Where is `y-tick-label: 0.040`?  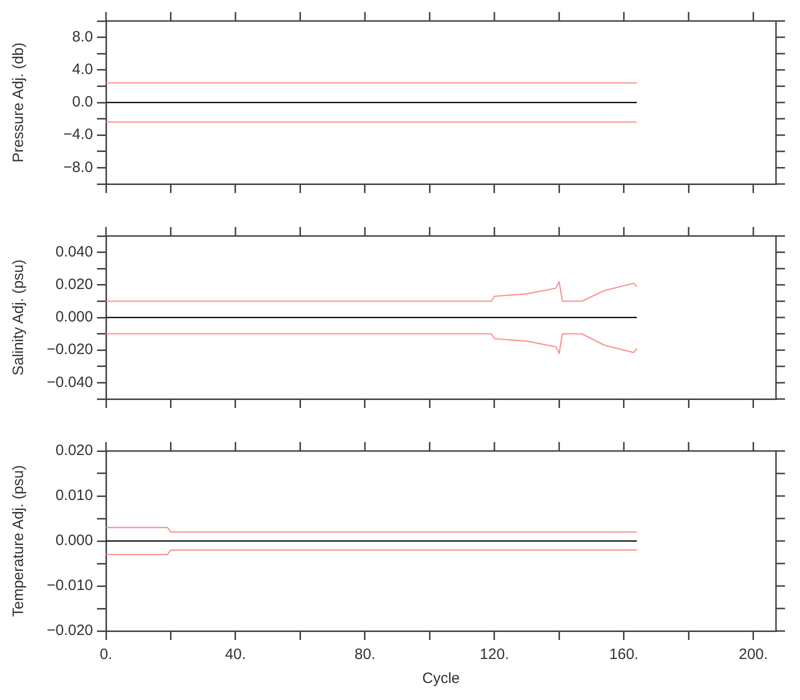
y-tick-label: 0.040 is located at coordinates (74, 251).